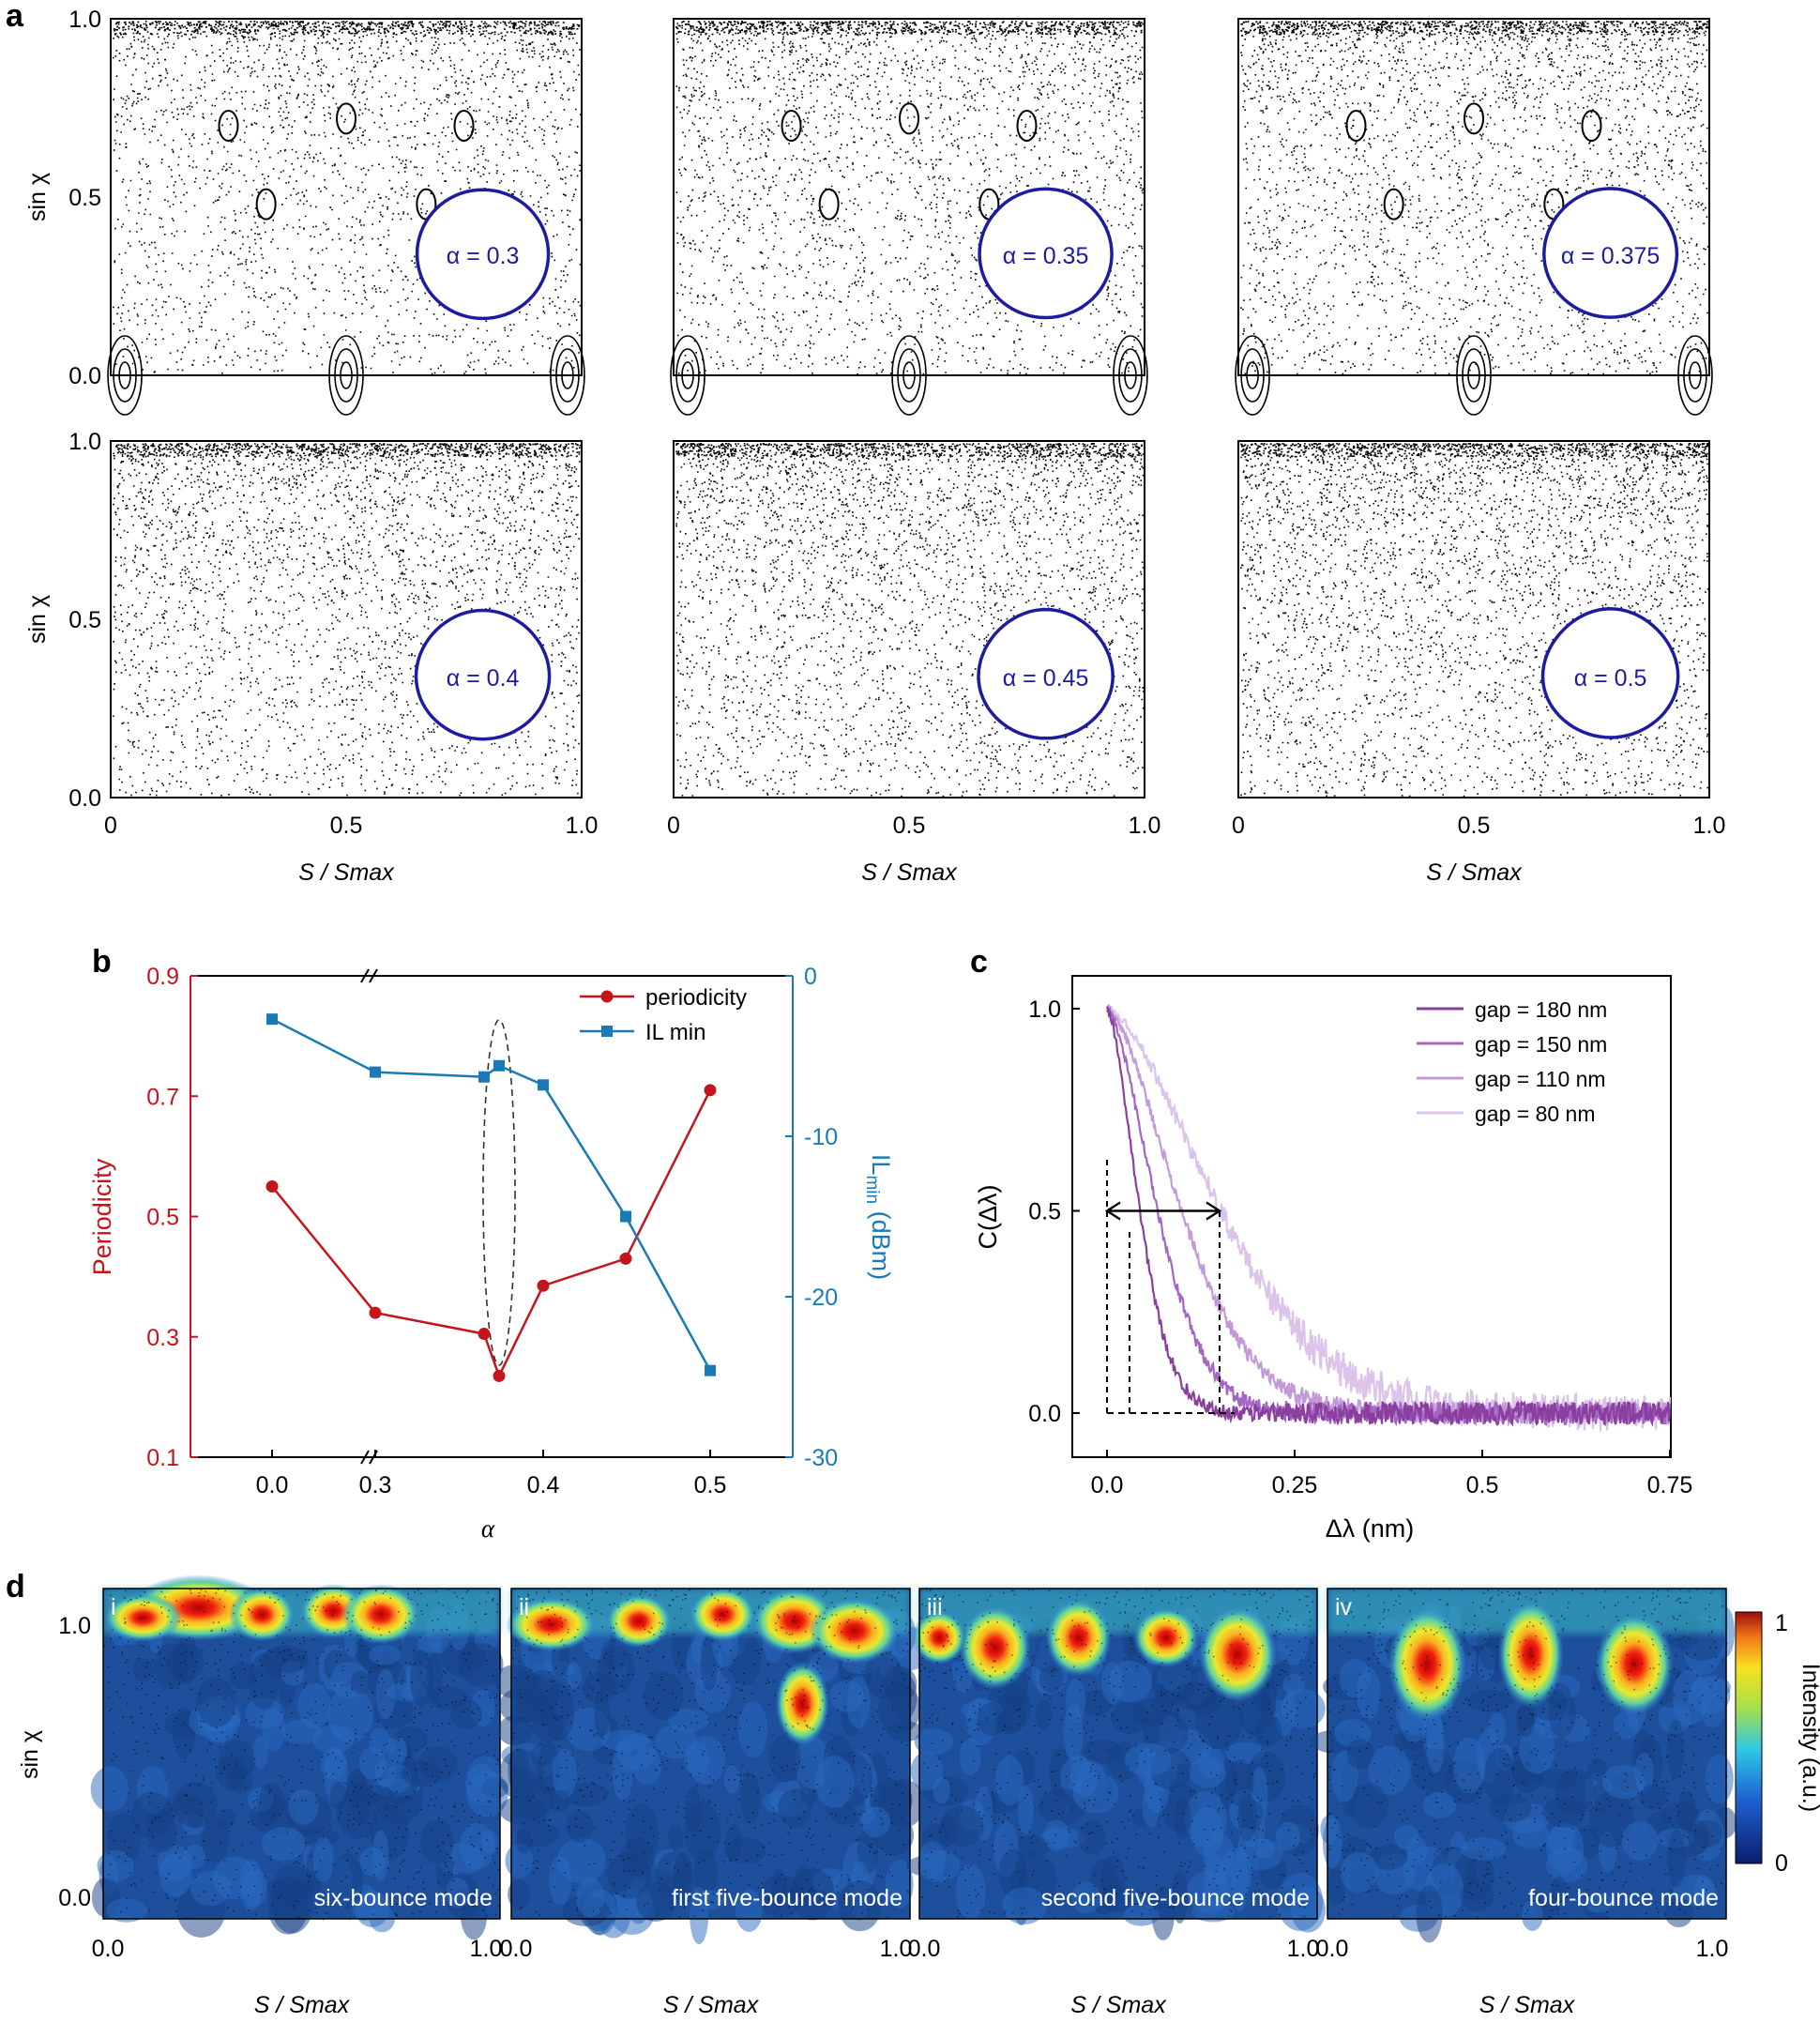  What do you see at coordinates (821, 1298) in the screenshot?
I see `right-tick-label: -20` at bounding box center [821, 1298].